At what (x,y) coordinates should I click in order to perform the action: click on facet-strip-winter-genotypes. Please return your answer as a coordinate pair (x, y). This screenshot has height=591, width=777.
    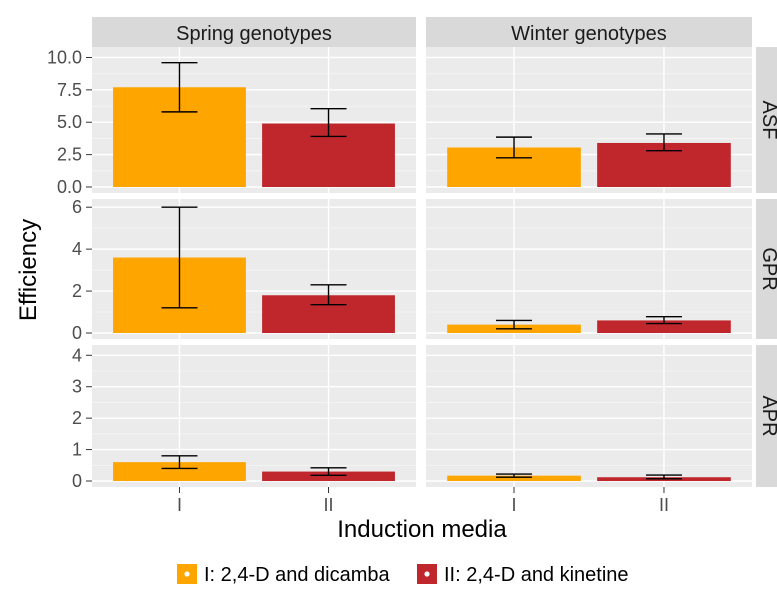
    Looking at the image, I should click on (589, 32).